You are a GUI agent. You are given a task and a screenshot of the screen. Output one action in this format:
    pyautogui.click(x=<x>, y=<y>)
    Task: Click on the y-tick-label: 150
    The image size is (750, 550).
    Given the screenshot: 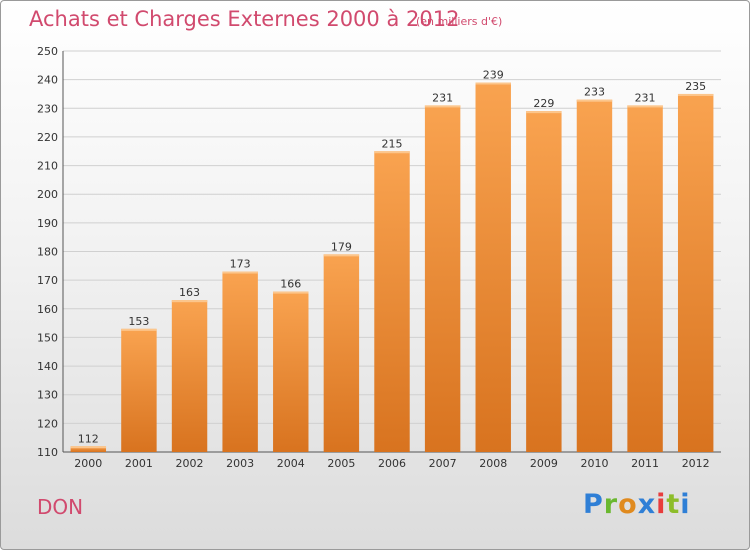 What is the action you would take?
    pyautogui.click(x=47, y=337)
    